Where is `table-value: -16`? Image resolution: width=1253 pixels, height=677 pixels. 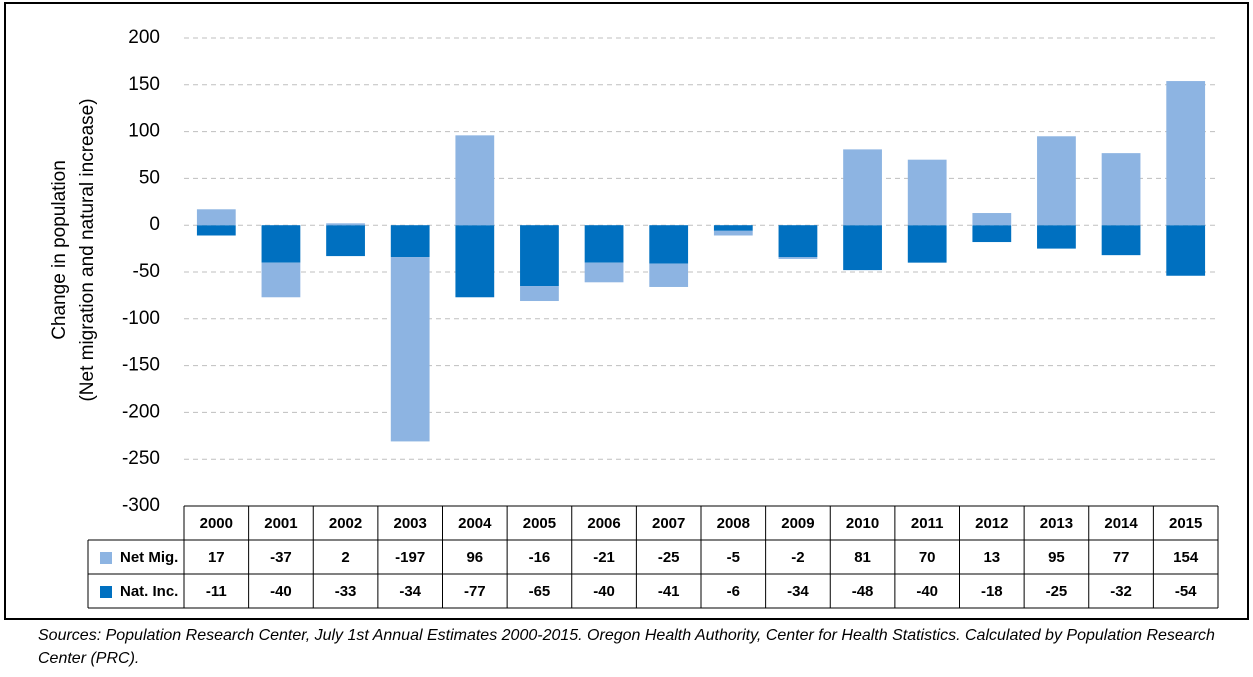
table-value: -16 is located at coordinates (540, 557).